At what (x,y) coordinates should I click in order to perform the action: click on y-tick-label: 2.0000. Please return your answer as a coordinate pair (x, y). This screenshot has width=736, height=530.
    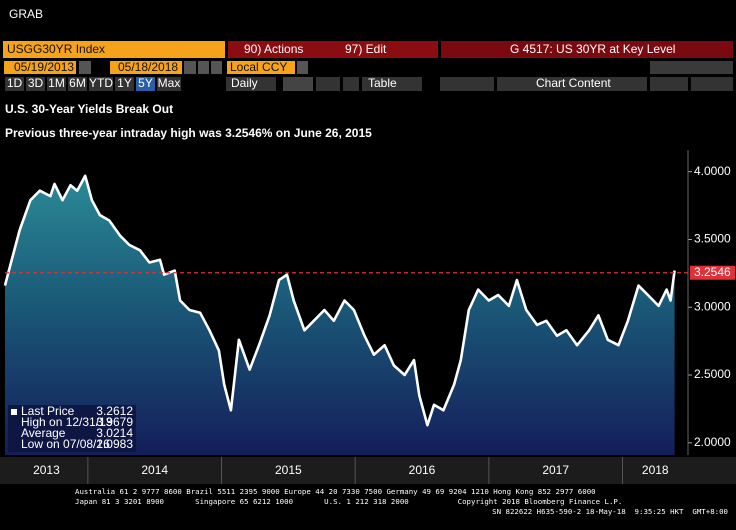
    Looking at the image, I should click on (712, 442).